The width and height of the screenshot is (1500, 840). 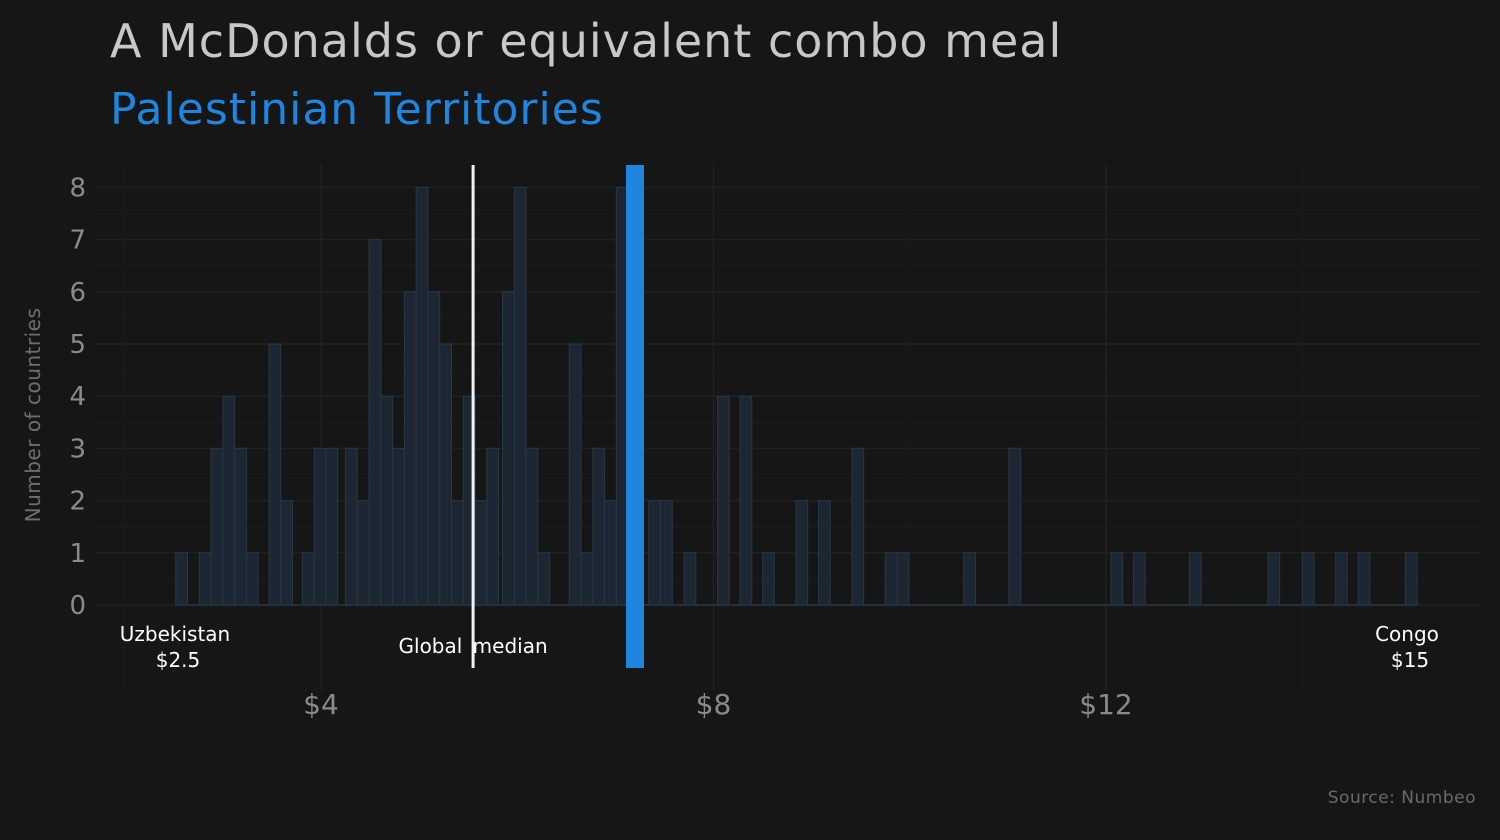 What do you see at coordinates (178, 660) in the screenshot?
I see `annotation-min-value: $2.5` at bounding box center [178, 660].